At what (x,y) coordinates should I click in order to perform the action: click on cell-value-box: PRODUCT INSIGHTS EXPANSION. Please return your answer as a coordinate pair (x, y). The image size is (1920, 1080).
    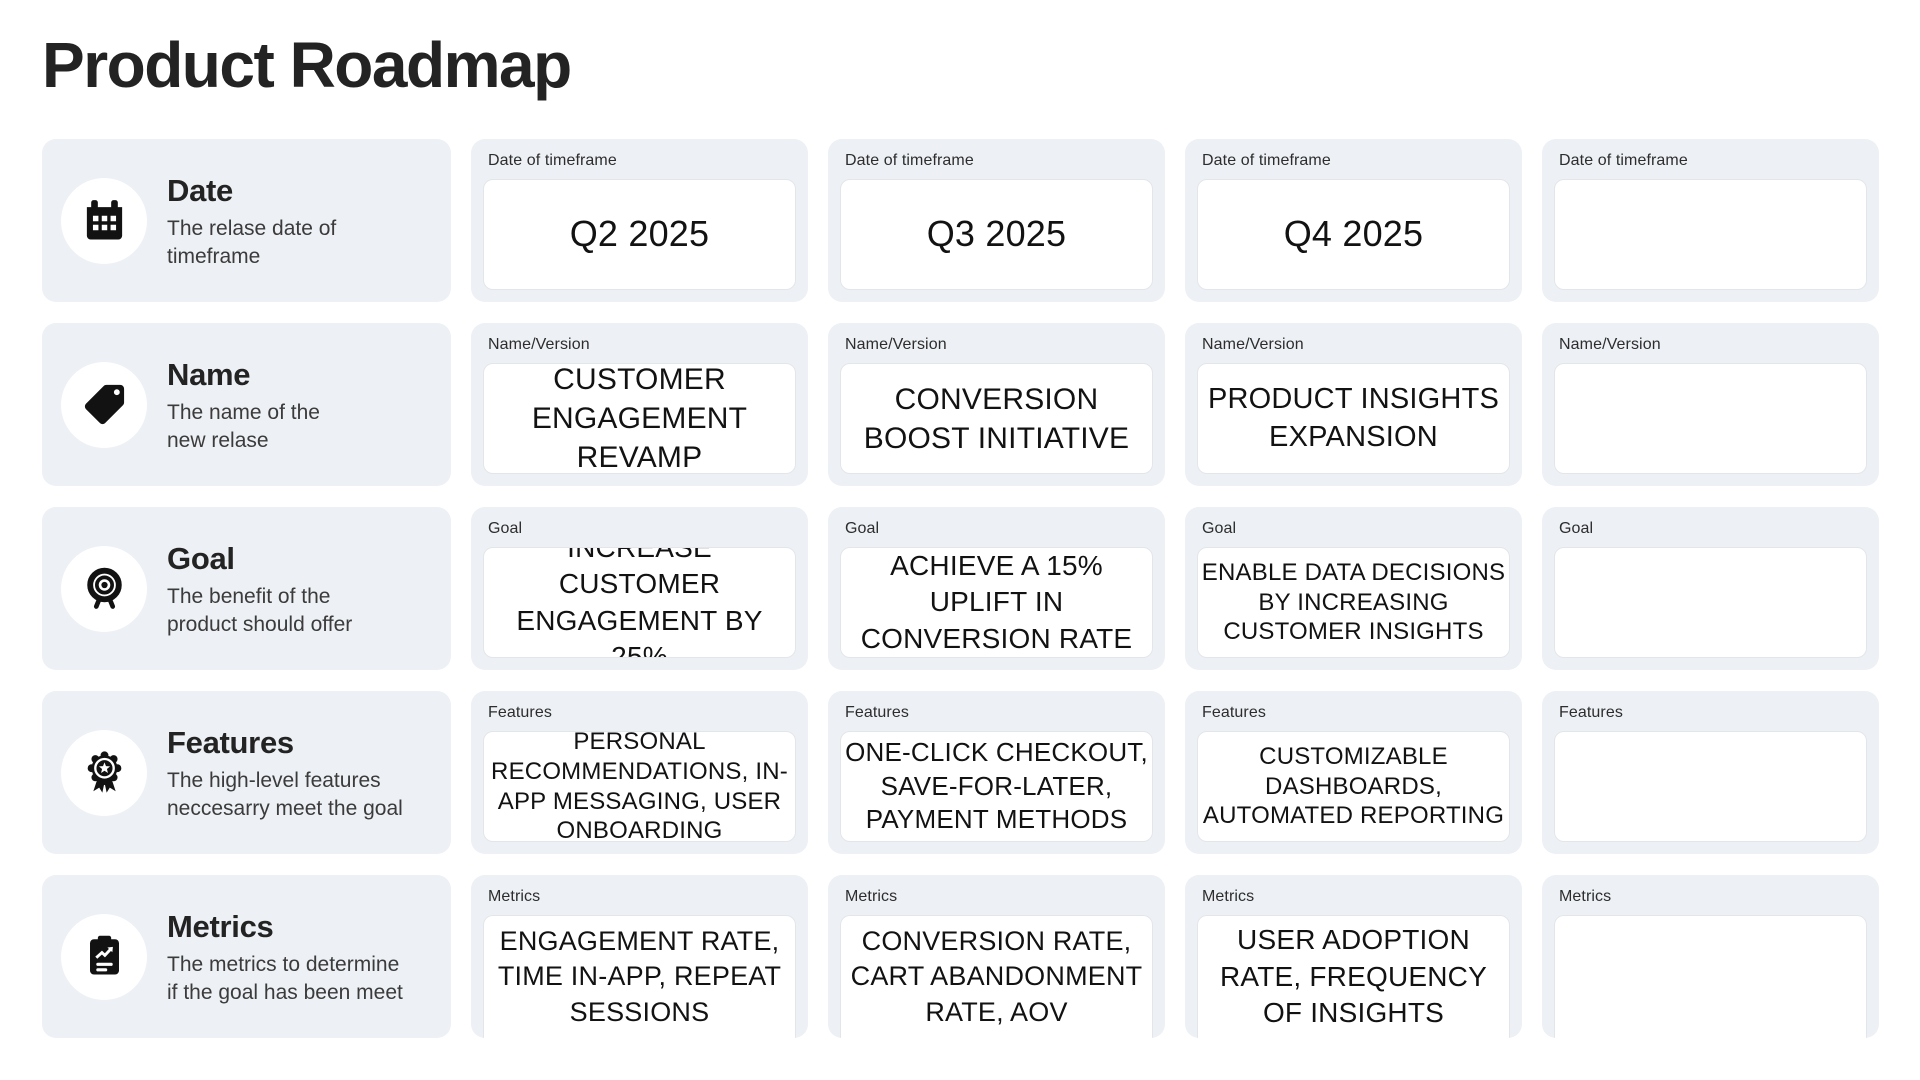
    Looking at the image, I should click on (1353, 418).